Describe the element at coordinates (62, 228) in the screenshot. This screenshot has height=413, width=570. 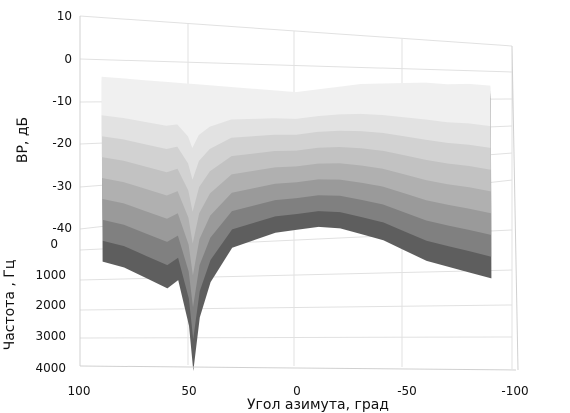
I see `z-tick-label: -40` at that location.